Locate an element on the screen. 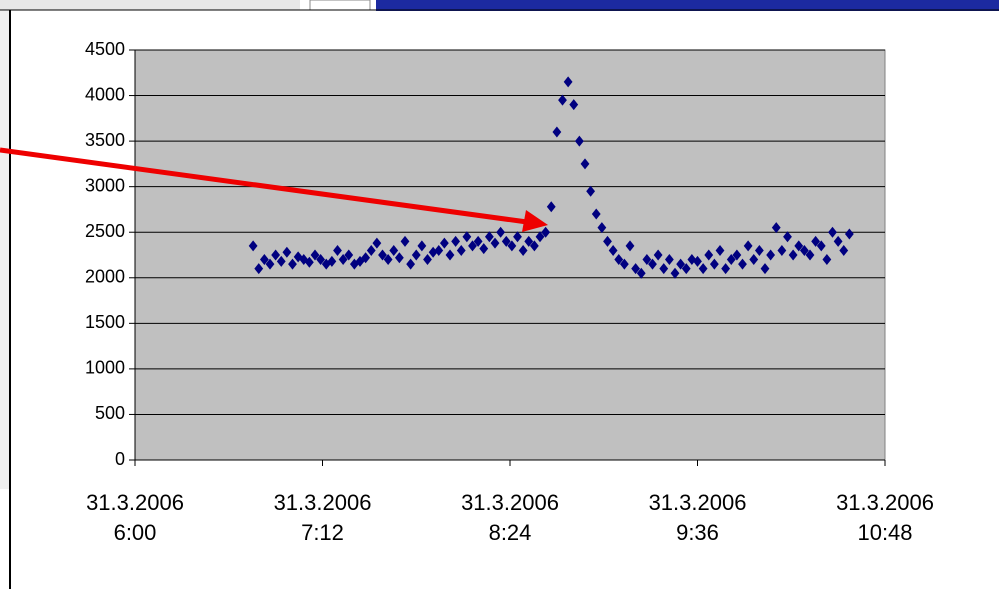 Image resolution: width=999 pixels, height=589 pixels. x-tick-label: 31.3.2006 6:00 is located at coordinates (135, 517).